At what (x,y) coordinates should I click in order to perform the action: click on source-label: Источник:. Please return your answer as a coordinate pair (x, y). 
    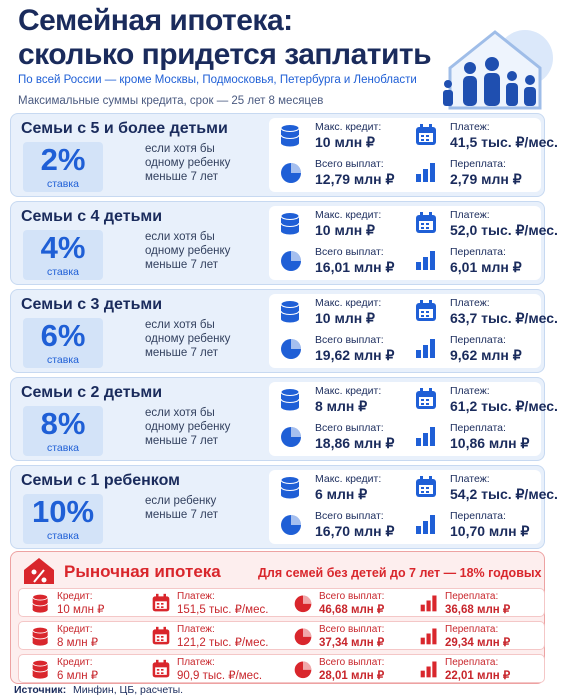
    Looking at the image, I should click on (40, 690).